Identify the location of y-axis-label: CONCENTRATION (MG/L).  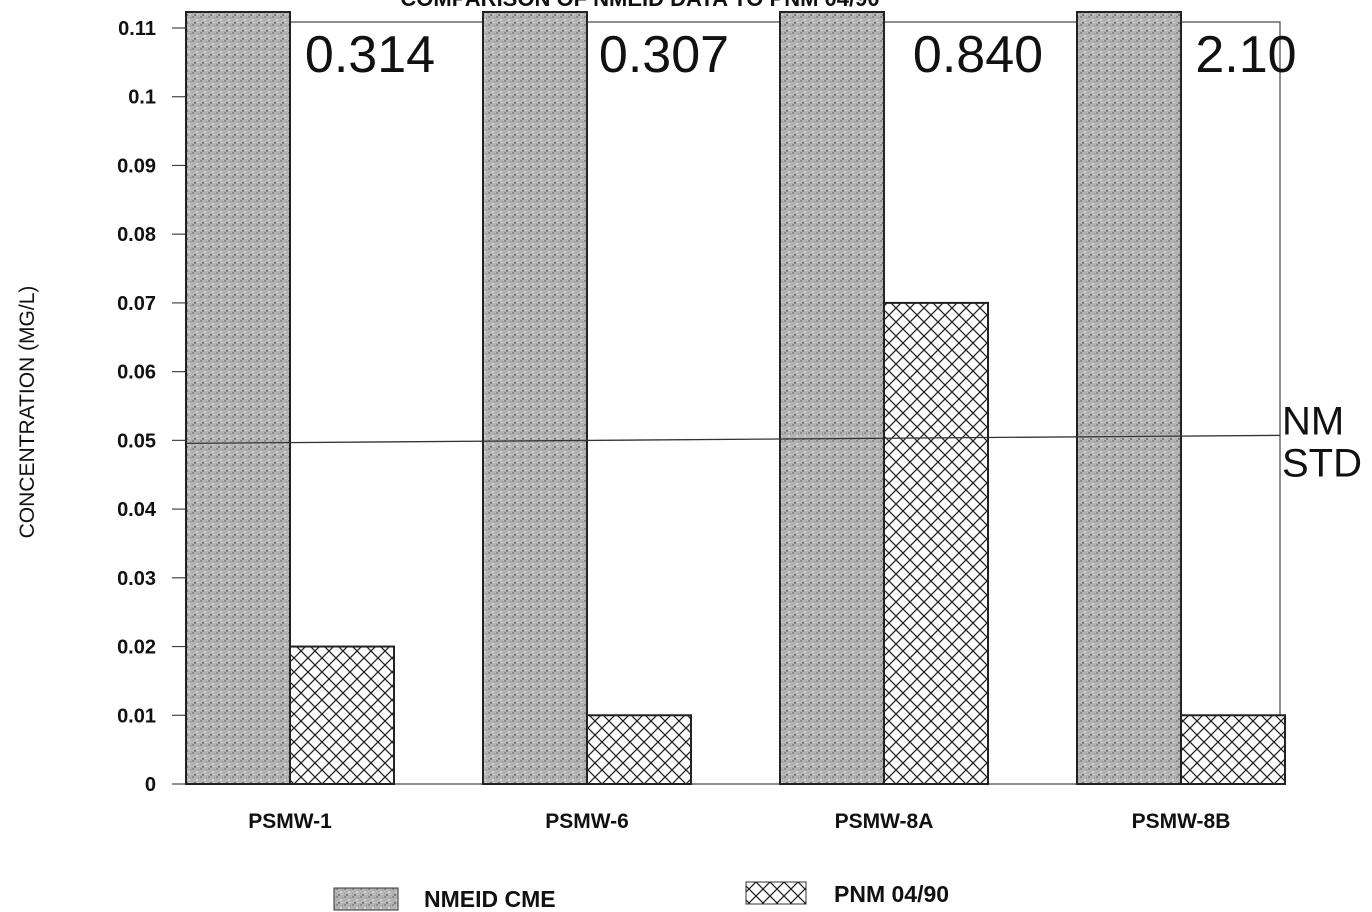
(27, 412).